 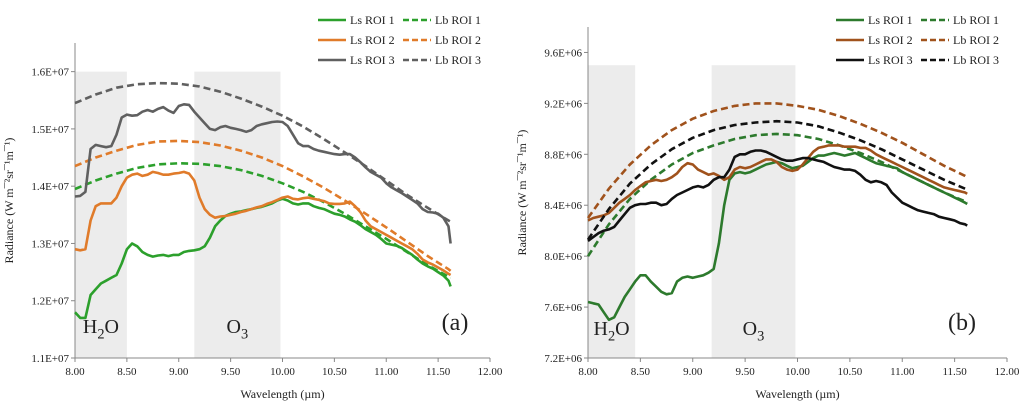 I want to click on y-tick-label: 1.2E+07, so click(x=50, y=302).